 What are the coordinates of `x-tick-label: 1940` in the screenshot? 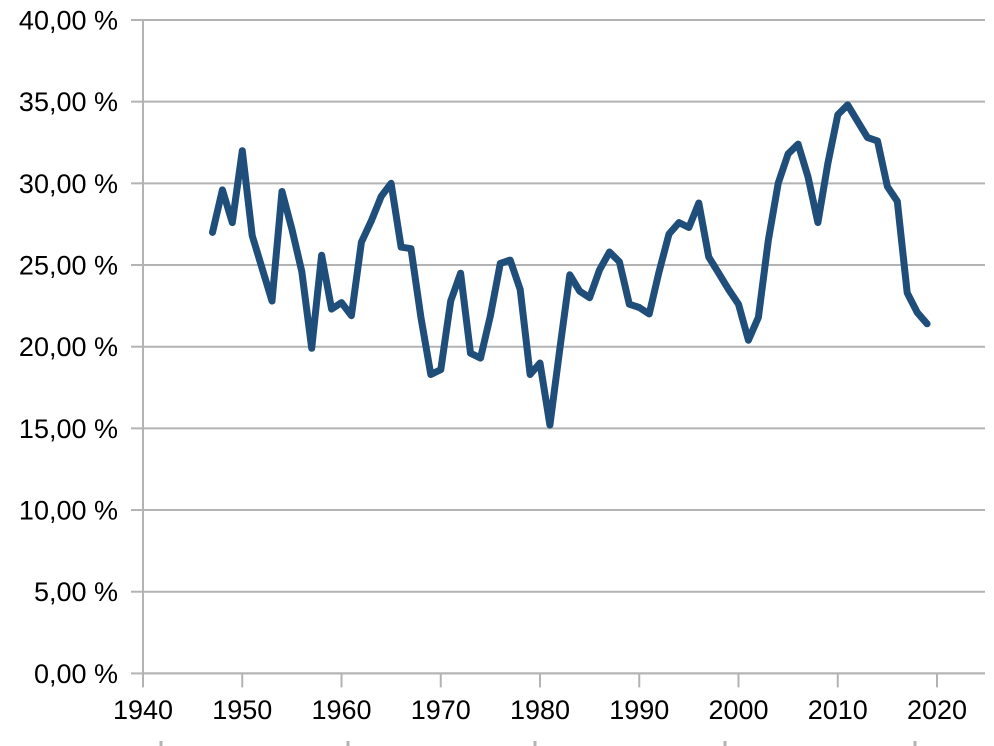 It's located at (143, 710).